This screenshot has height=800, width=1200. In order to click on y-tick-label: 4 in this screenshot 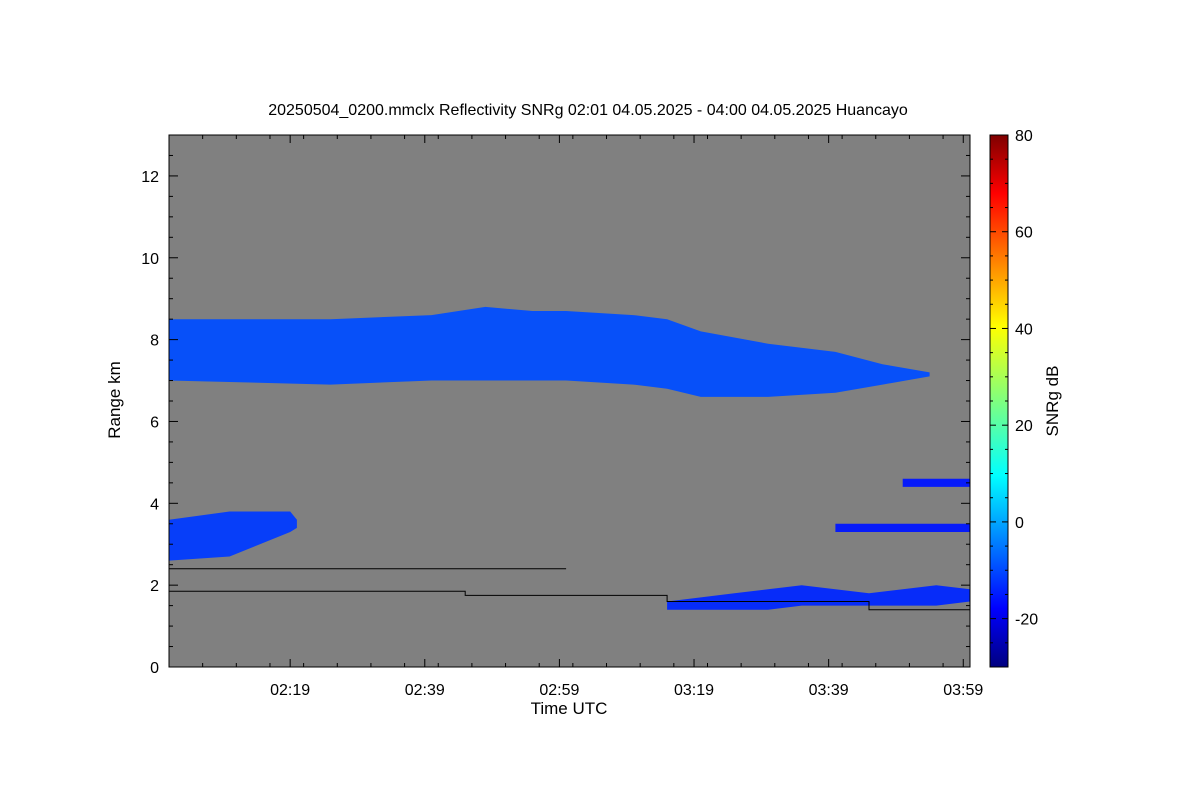, I will do `click(154, 504)`.